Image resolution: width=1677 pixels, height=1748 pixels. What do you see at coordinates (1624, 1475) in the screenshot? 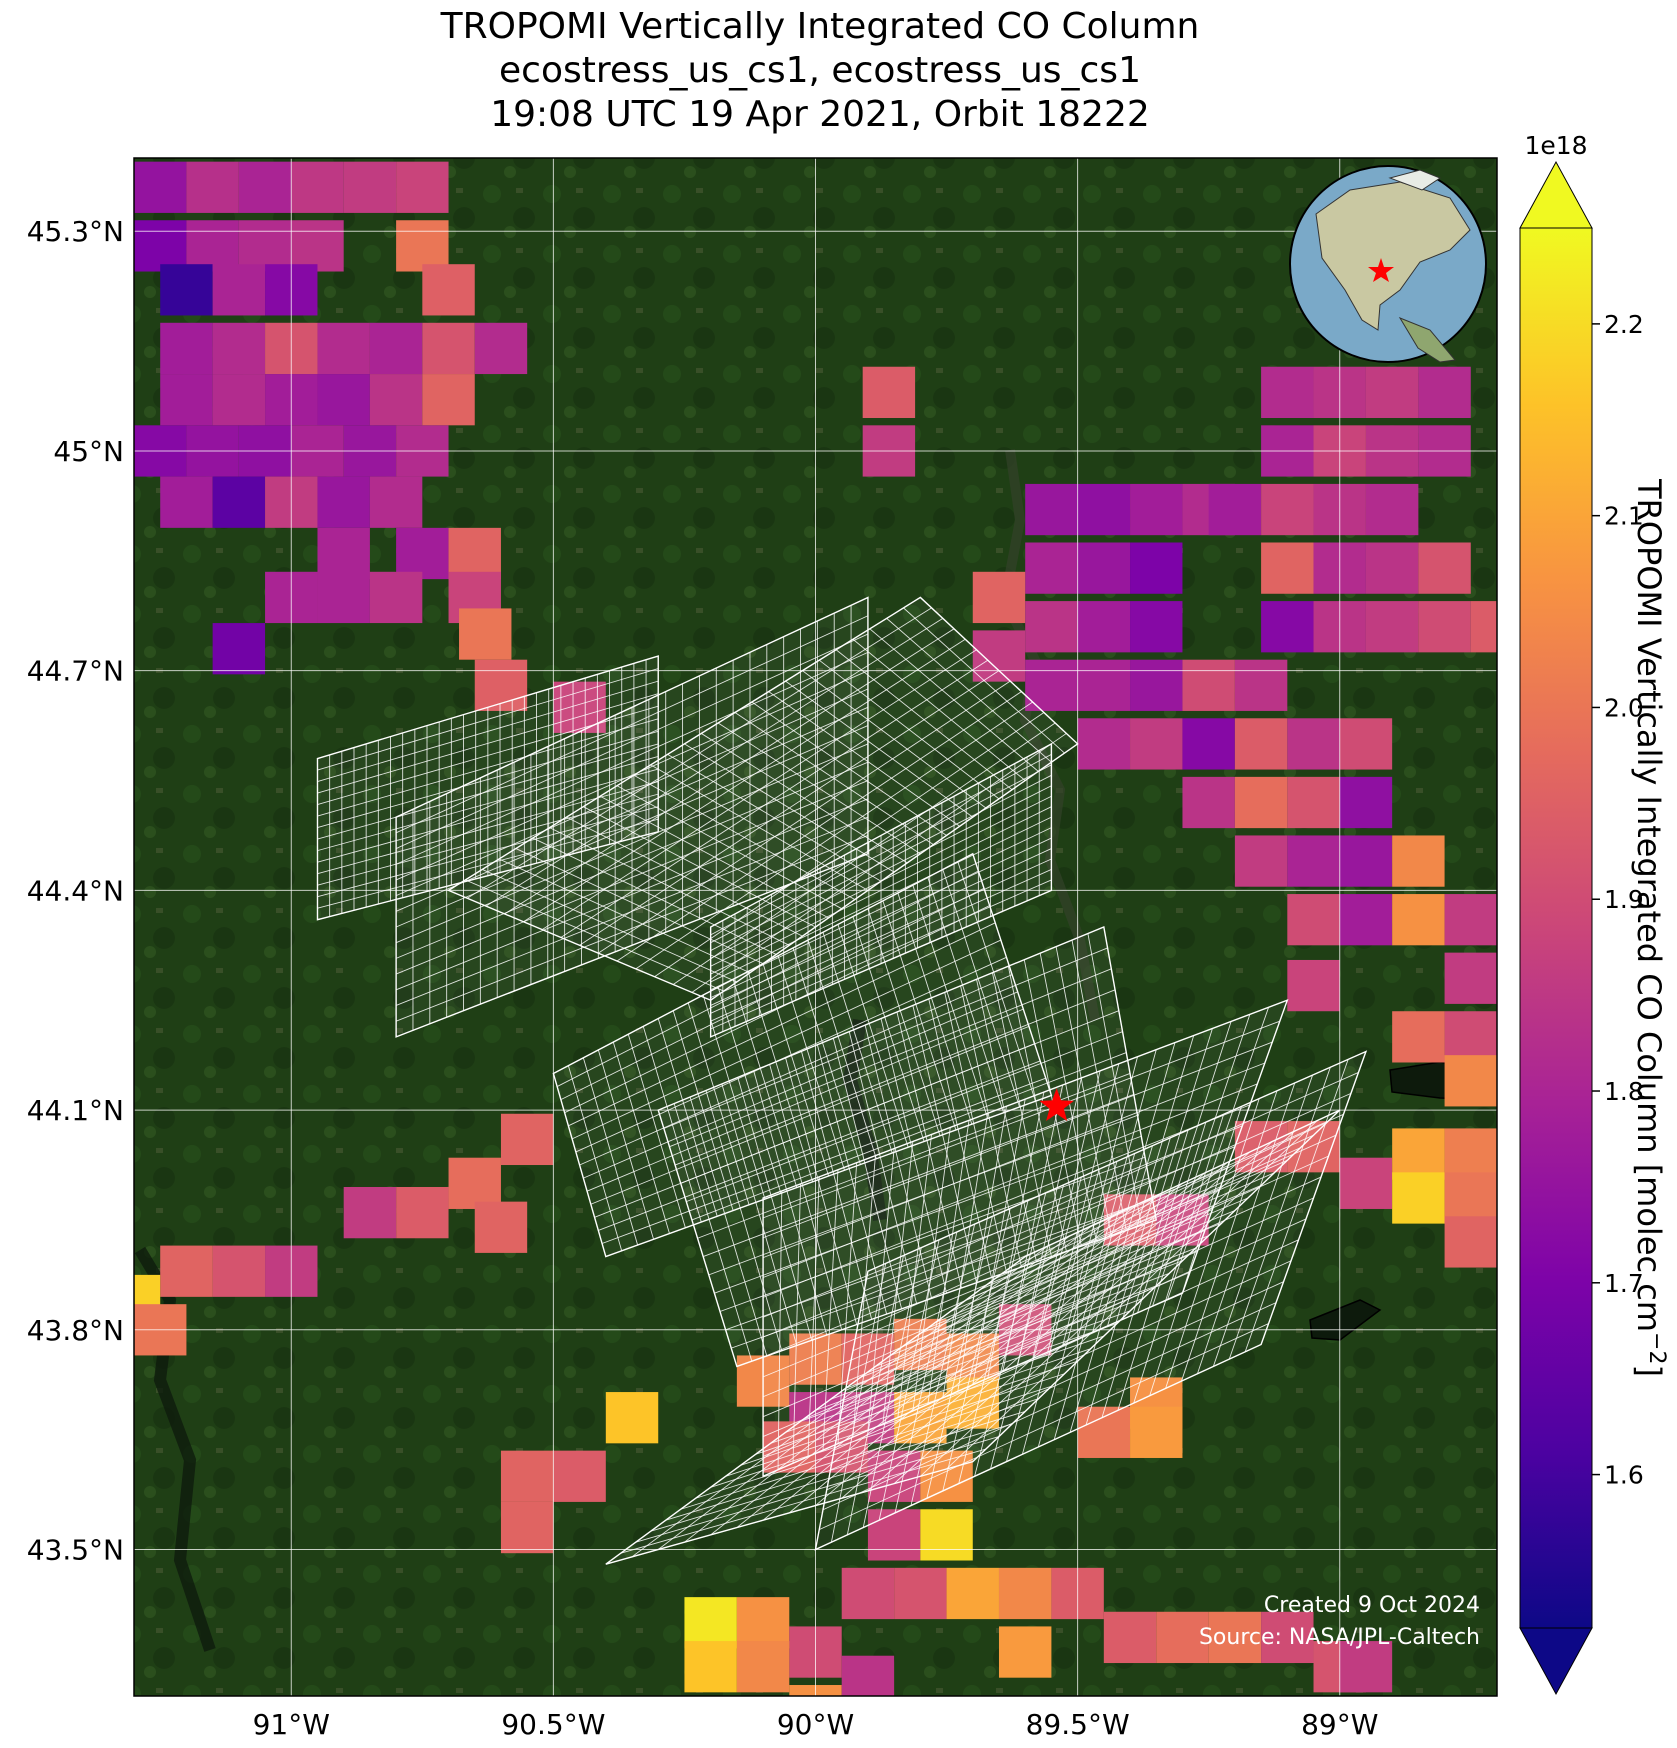
I see `colorbar-tick-label: 1.6` at bounding box center [1624, 1475].